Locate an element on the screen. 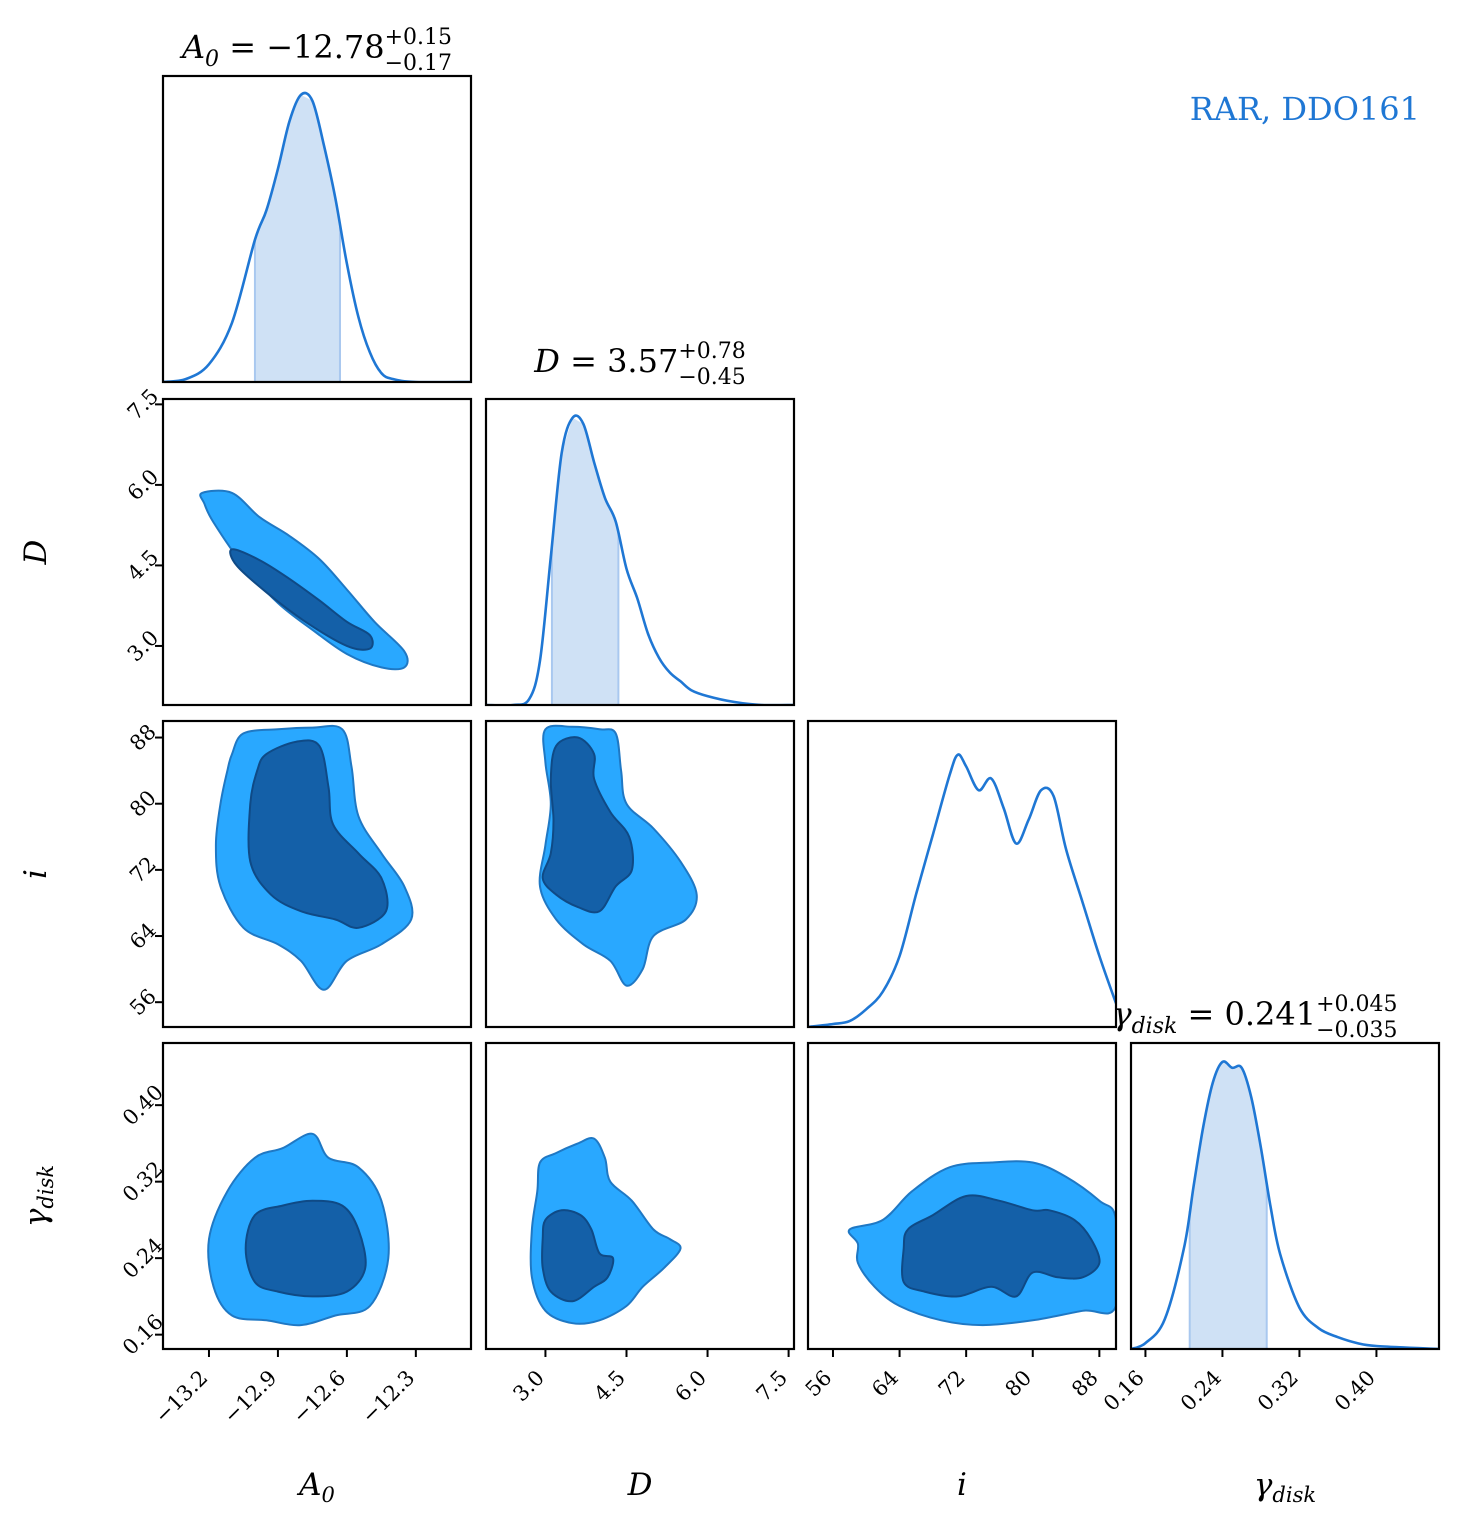  title-A0: A0 = −12.78+0.15 −0.17 is located at coordinates (315, 50).